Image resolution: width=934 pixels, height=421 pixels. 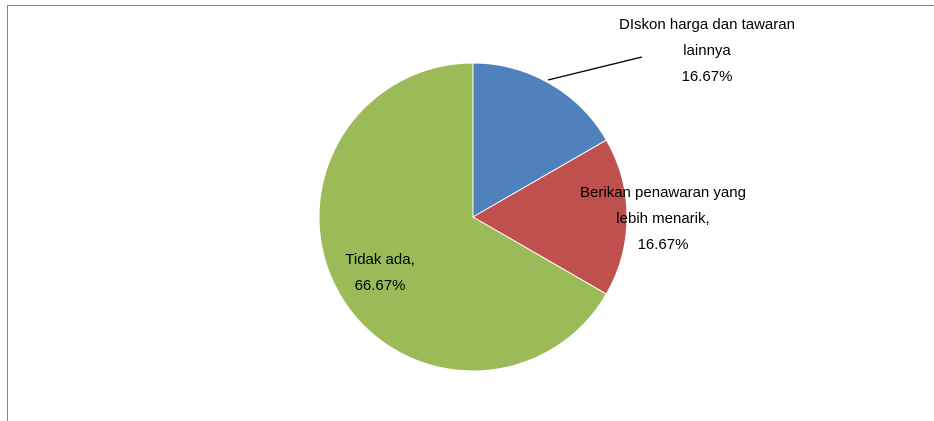 What do you see at coordinates (380, 285) in the screenshot?
I see `data-label-value: 66.67%` at bounding box center [380, 285].